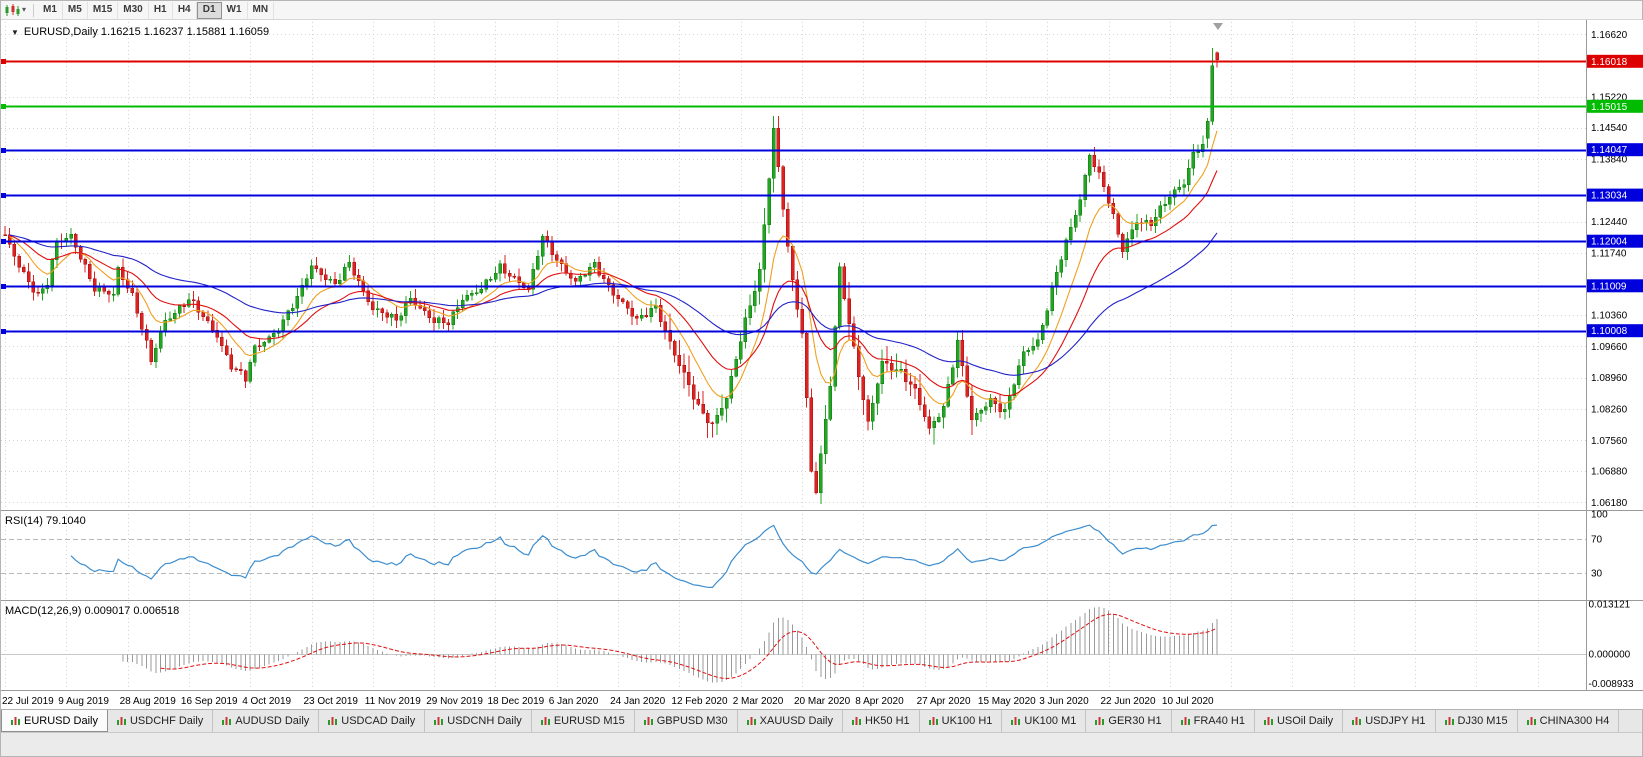 Image resolution: width=1643 pixels, height=757 pixels. I want to click on svg-text: 1.13034, so click(1609, 196).